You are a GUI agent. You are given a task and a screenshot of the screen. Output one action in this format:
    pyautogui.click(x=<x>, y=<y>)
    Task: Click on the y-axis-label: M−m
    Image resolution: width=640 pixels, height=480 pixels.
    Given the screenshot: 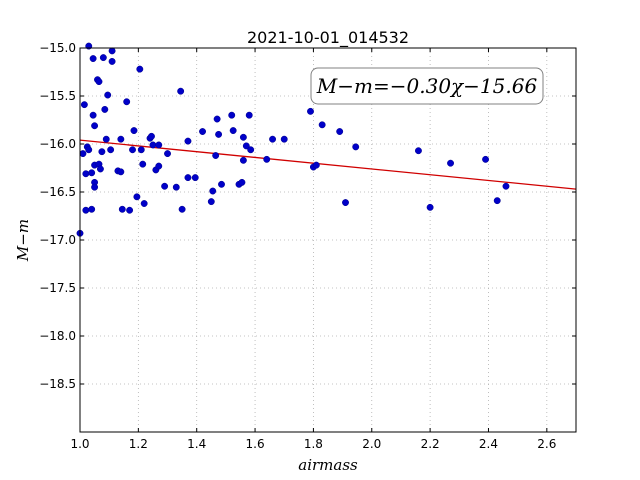 What is the action you would take?
    pyautogui.click(x=23, y=240)
    